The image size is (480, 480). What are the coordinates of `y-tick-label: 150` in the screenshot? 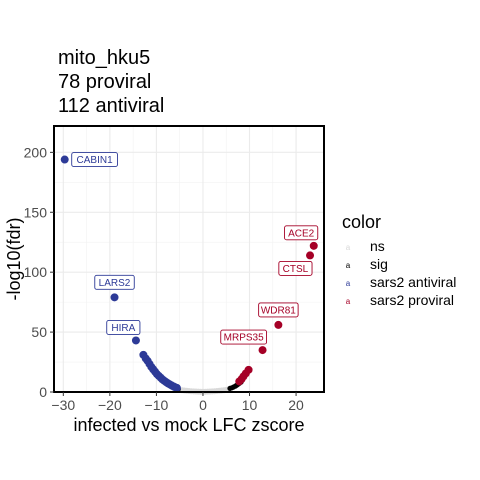 It's located at (36, 212).